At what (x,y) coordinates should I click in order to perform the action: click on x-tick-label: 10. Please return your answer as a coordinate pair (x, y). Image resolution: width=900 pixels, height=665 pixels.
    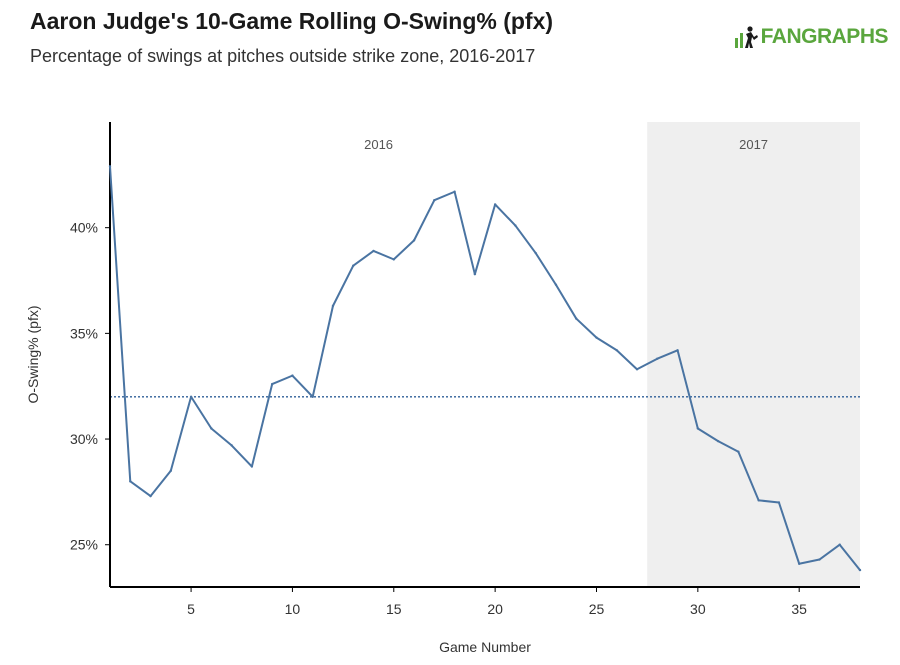
    Looking at the image, I should click on (293, 609).